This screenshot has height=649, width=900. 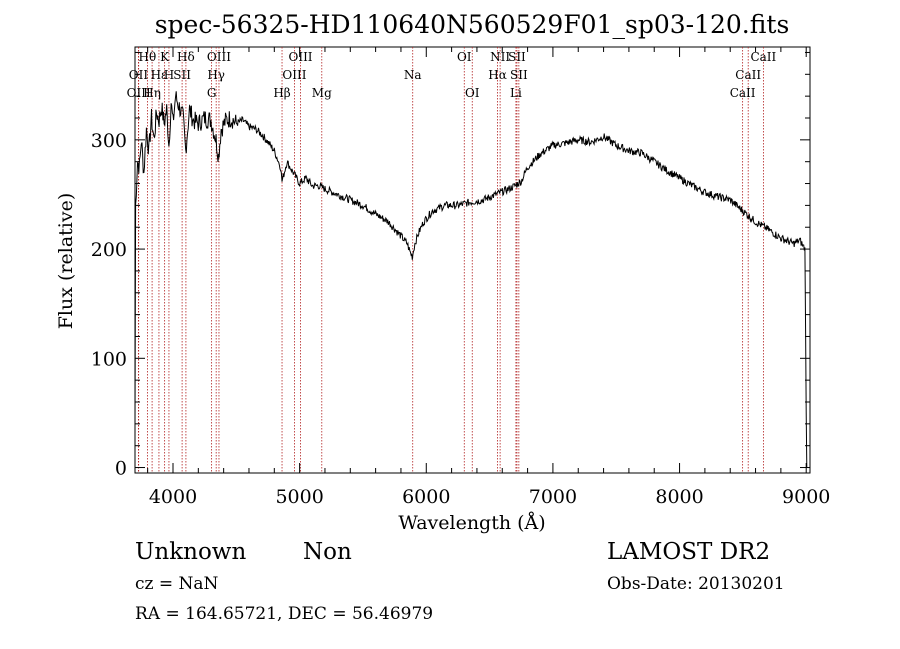 What do you see at coordinates (426, 497) in the screenshot?
I see `x-tick-label: 6000` at bounding box center [426, 497].